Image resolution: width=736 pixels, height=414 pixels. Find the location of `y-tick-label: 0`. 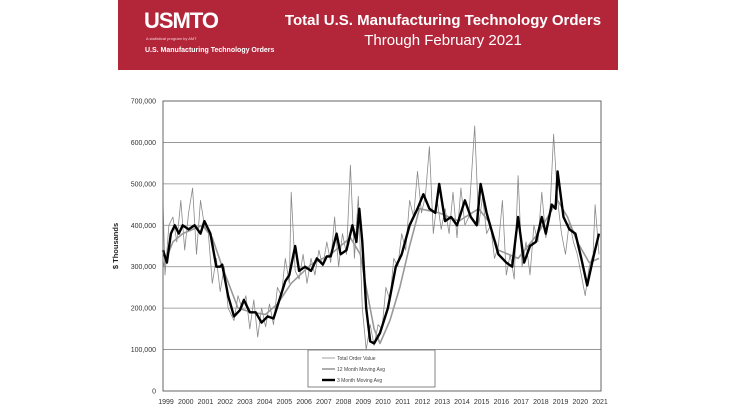

y-tick-label: 0 is located at coordinates (154, 392).